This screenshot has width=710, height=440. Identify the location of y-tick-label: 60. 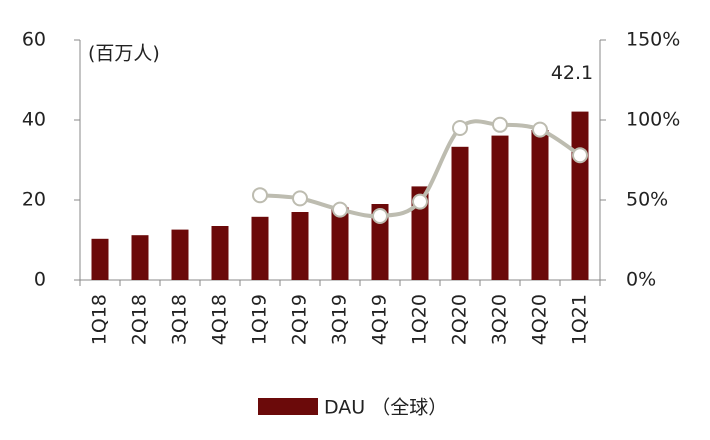
(34, 40).